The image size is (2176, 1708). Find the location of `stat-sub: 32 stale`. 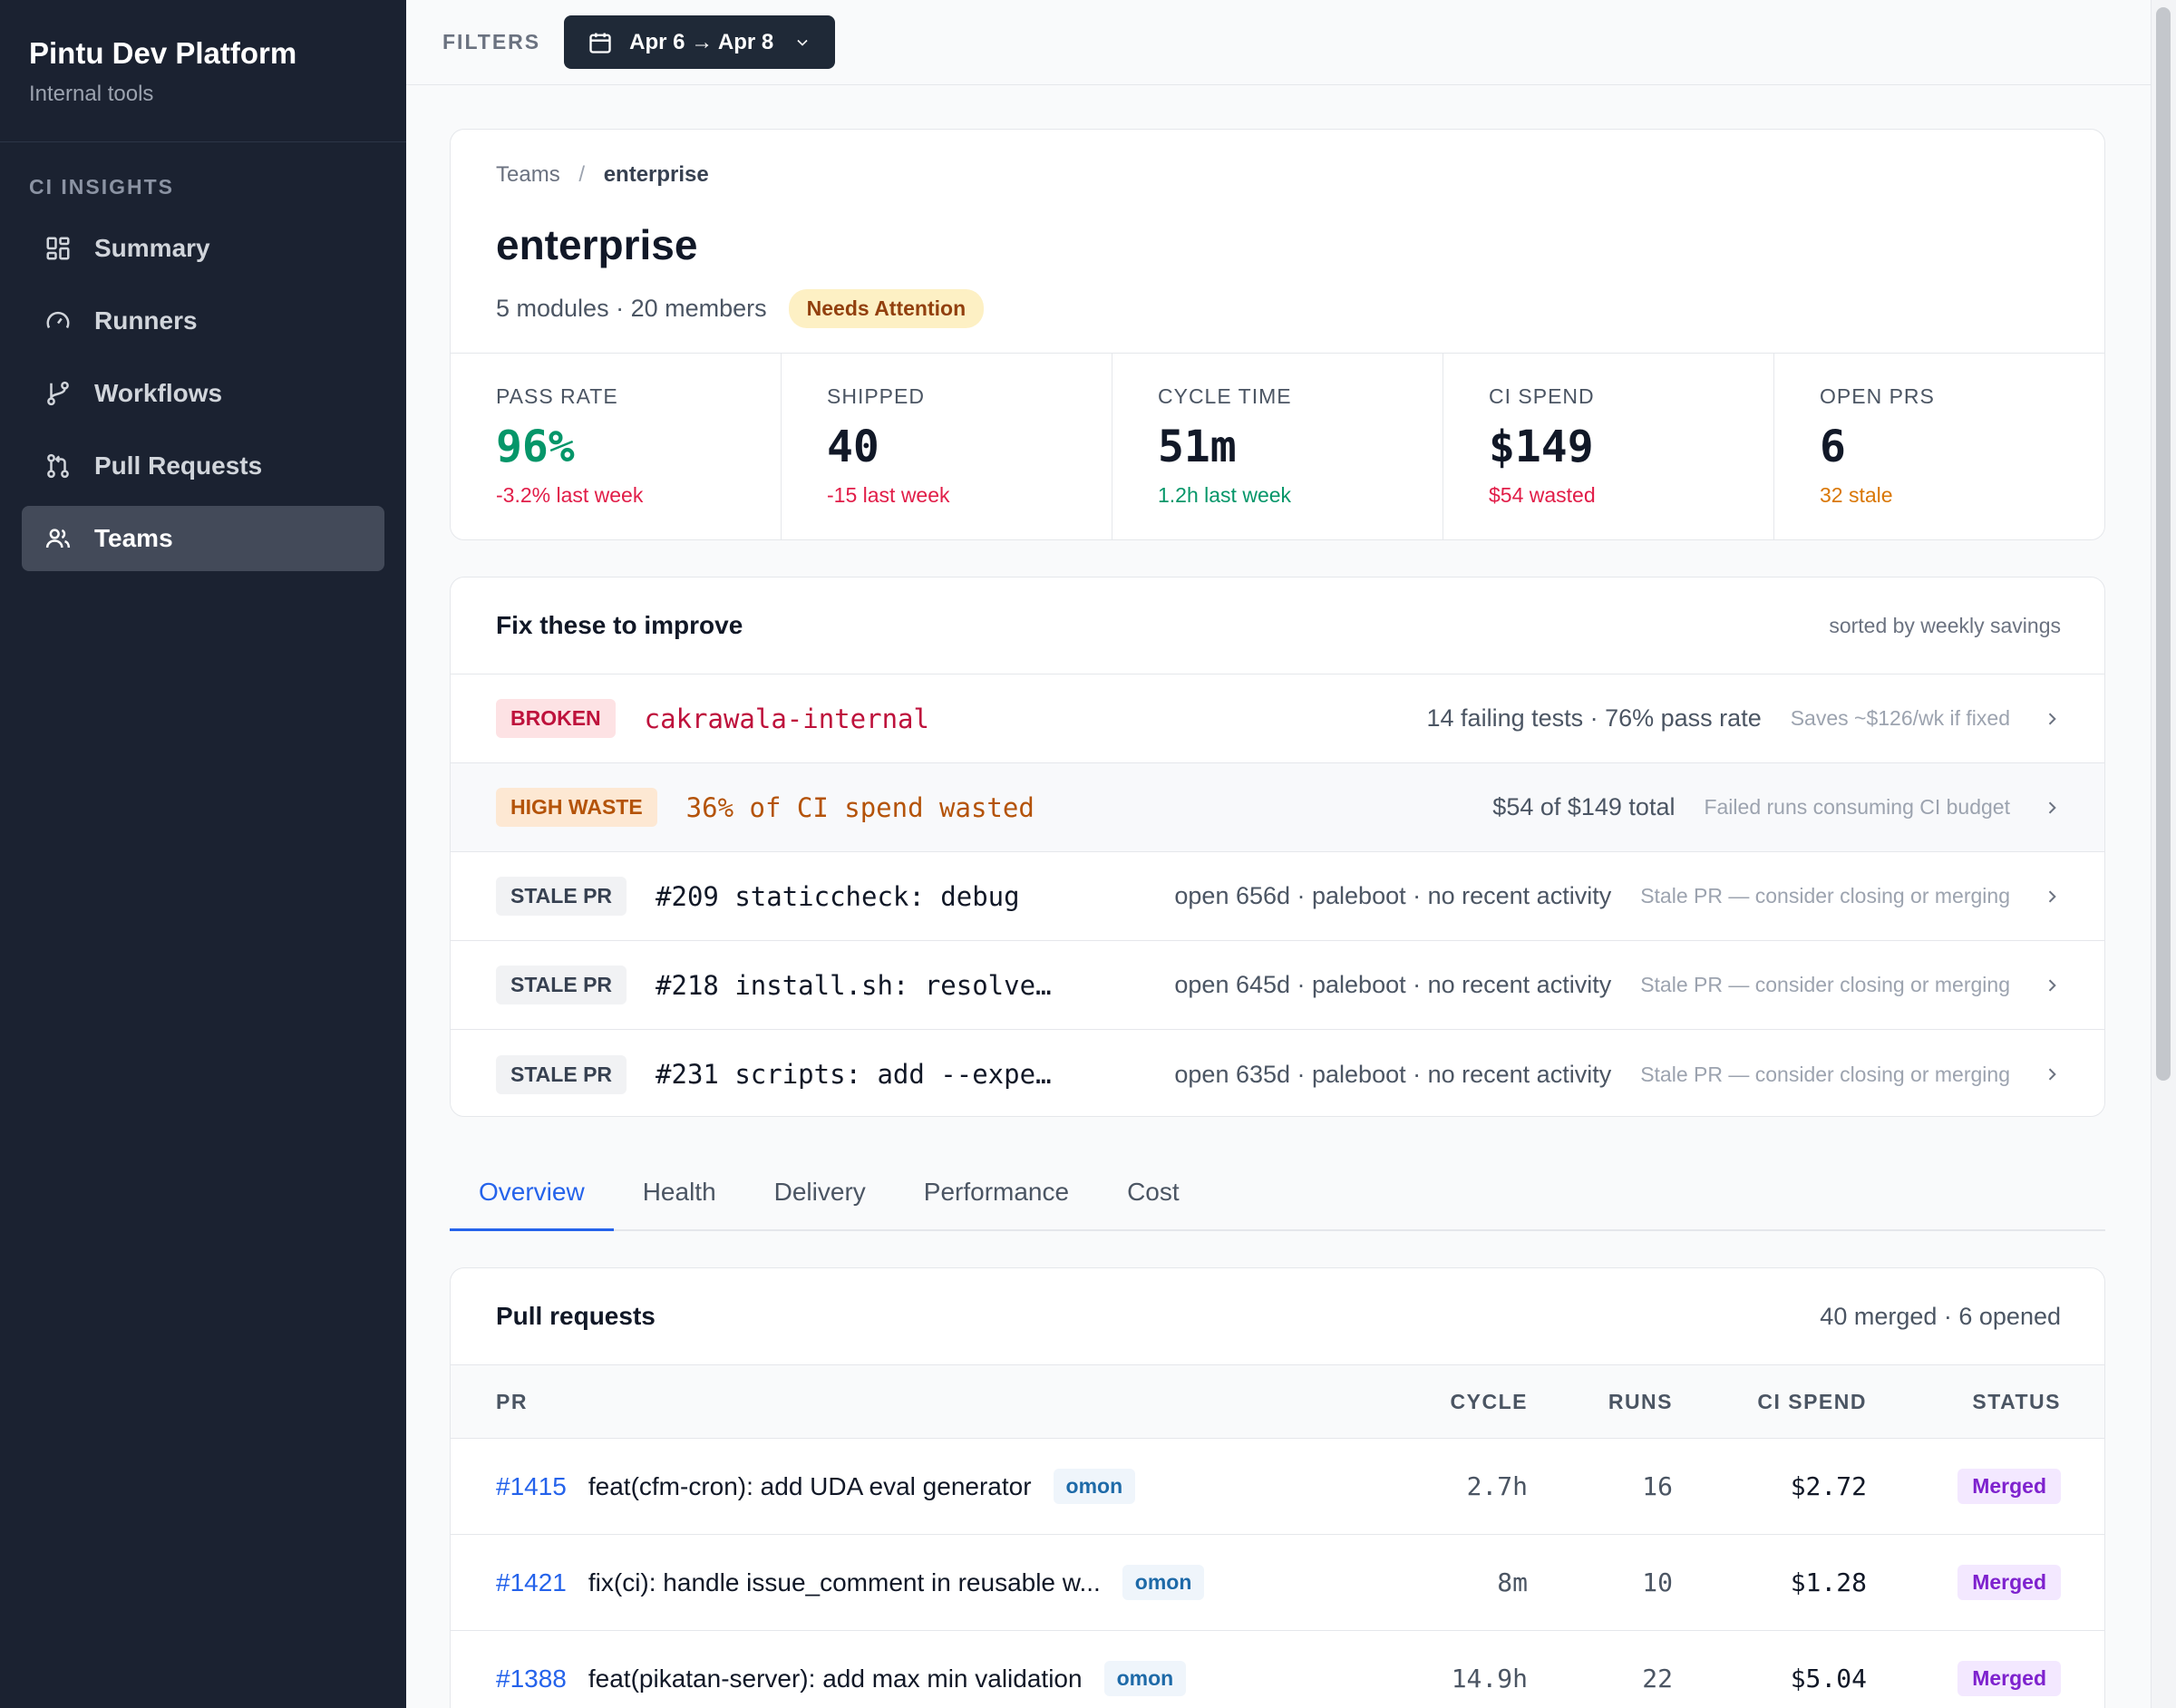

stat-sub: 32 stale is located at coordinates (1857, 495).